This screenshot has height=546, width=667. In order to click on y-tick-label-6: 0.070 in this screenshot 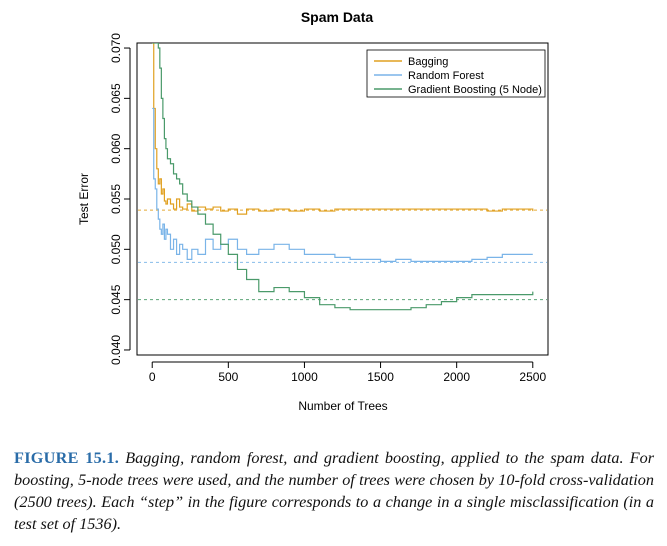, I will do `click(116, 48)`.